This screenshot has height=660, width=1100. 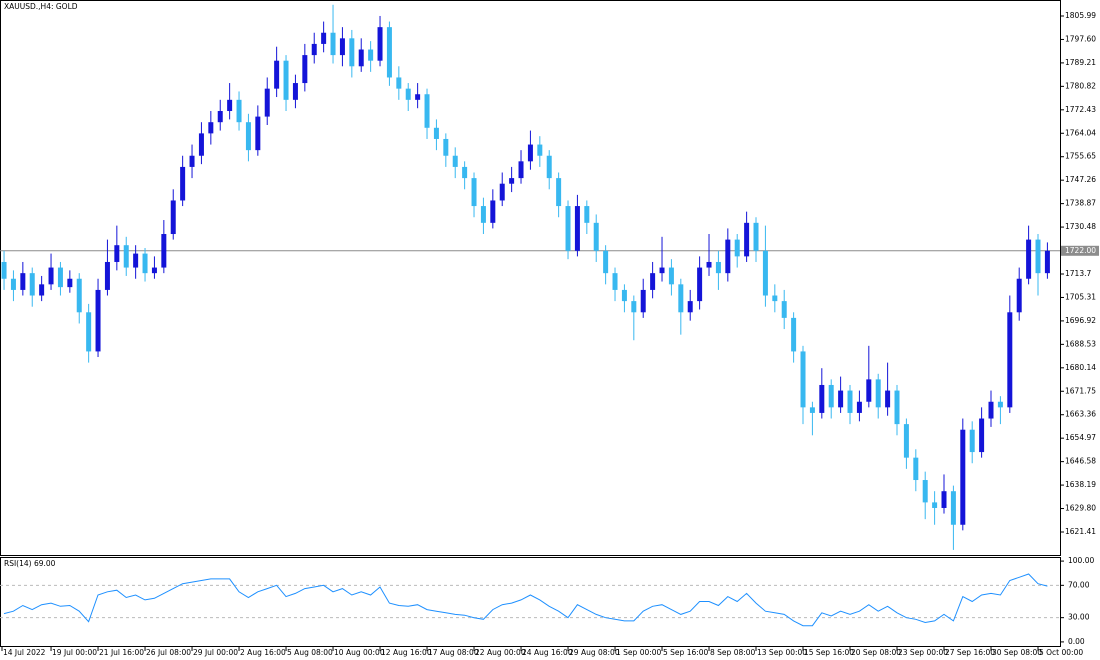 I want to click on x-tick-label: 22 Aug 00:00, so click(x=500, y=652).